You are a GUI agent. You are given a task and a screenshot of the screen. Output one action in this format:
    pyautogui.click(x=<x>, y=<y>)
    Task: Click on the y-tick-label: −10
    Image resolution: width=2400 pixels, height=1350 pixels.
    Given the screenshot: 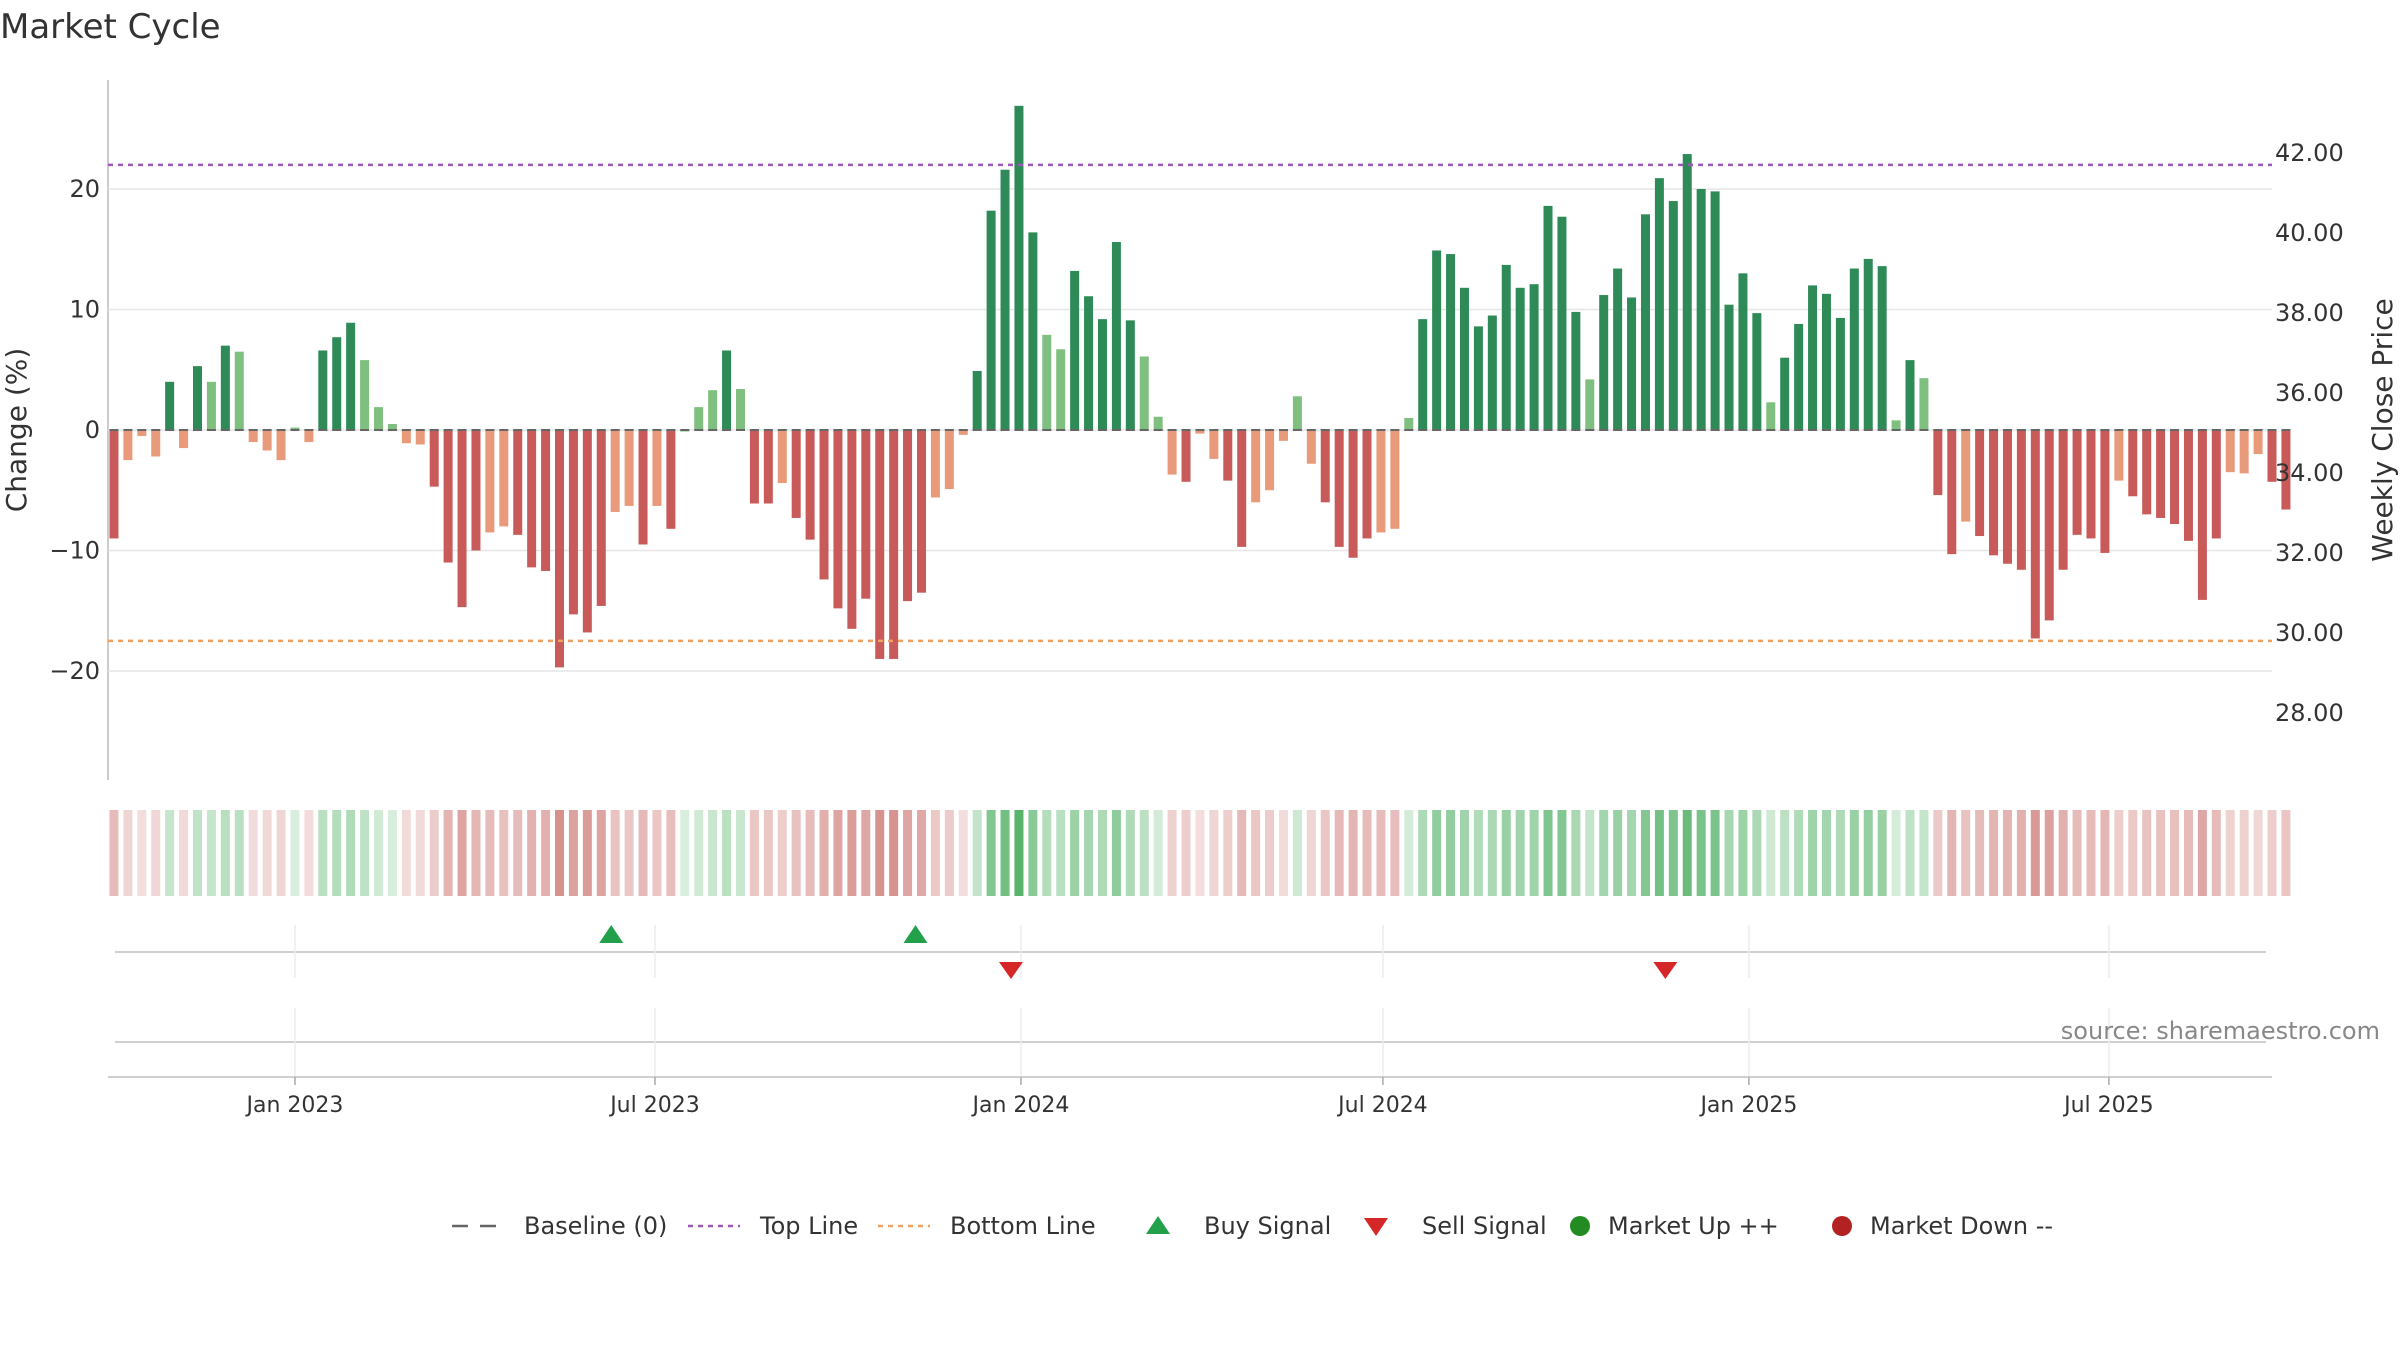 What is the action you would take?
    pyautogui.click(x=74, y=551)
    